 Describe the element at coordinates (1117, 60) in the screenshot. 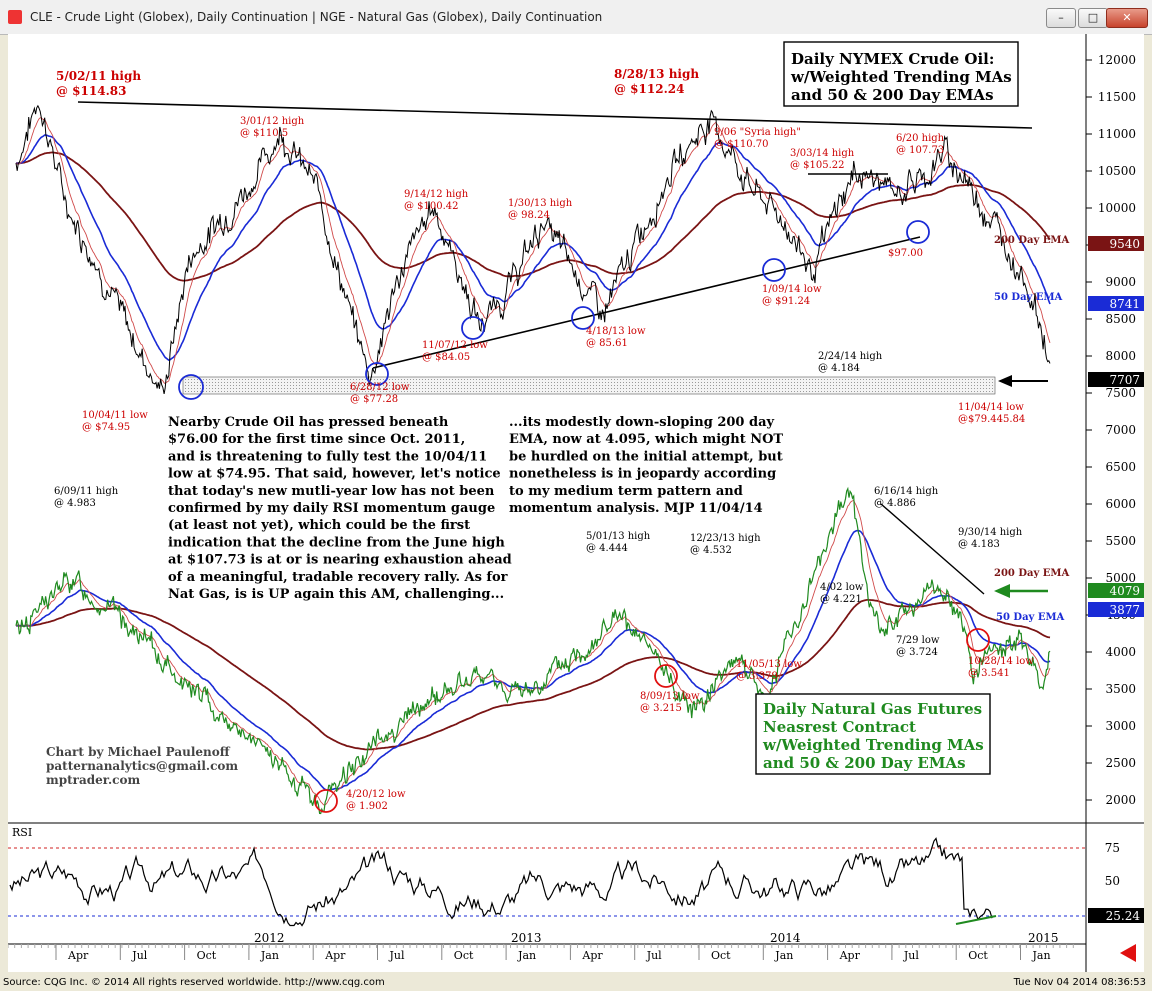

I see `price-tick-label: 12000` at that location.